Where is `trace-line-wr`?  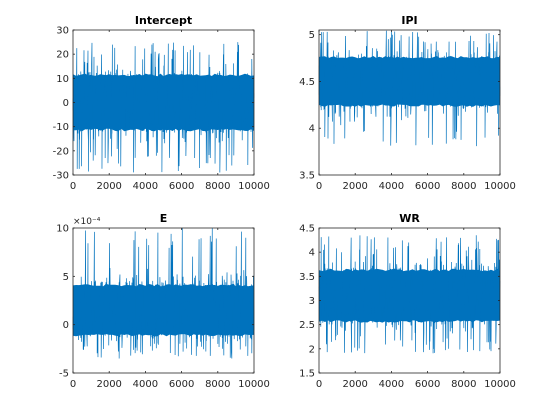
trace-line-wr is located at coordinates (409, 294).